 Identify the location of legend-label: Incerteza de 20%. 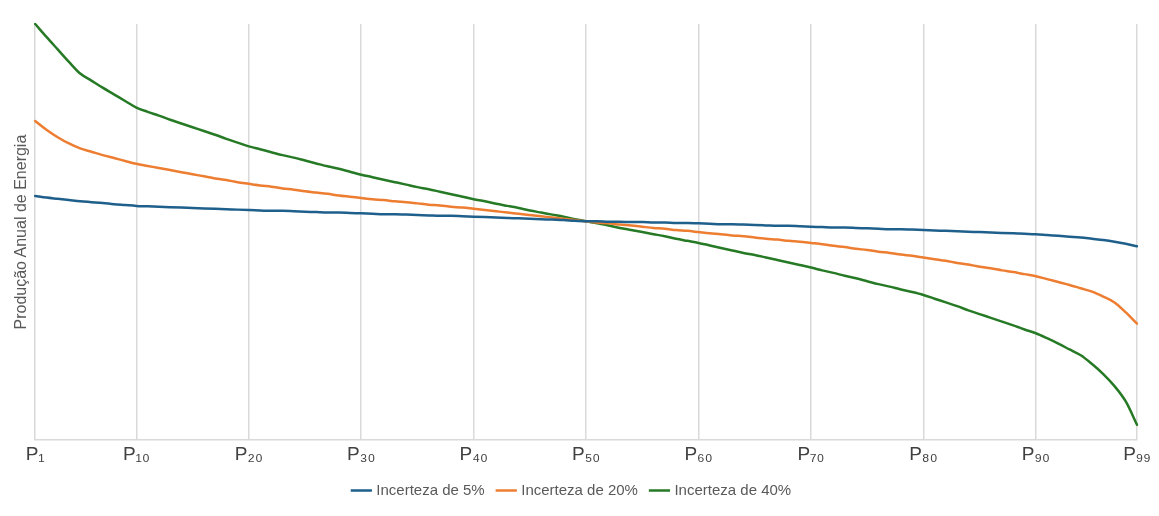
(579, 489).